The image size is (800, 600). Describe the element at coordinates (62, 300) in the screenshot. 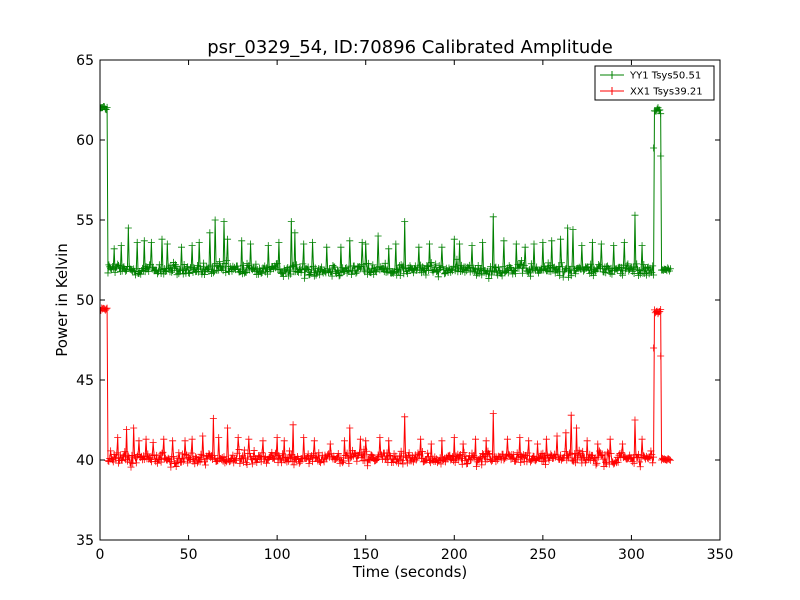

I see `y-axis-label: Power in Kelvin` at that location.